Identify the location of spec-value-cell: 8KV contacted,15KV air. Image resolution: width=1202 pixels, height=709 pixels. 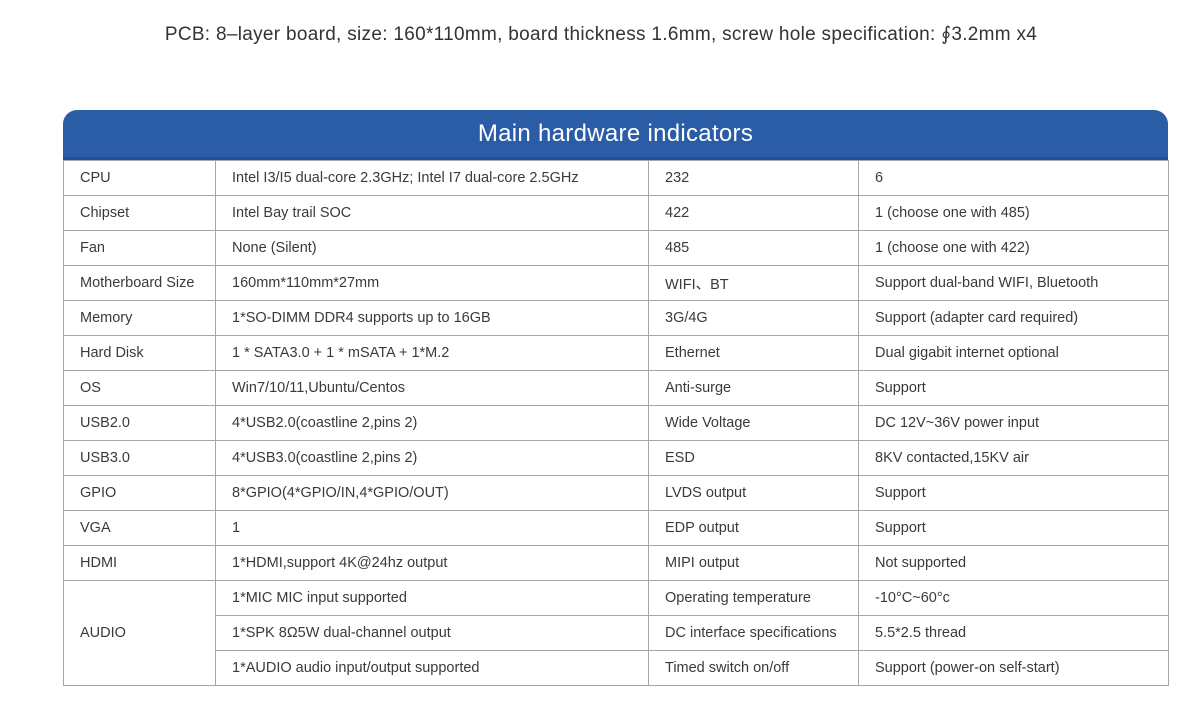
(1013, 458).